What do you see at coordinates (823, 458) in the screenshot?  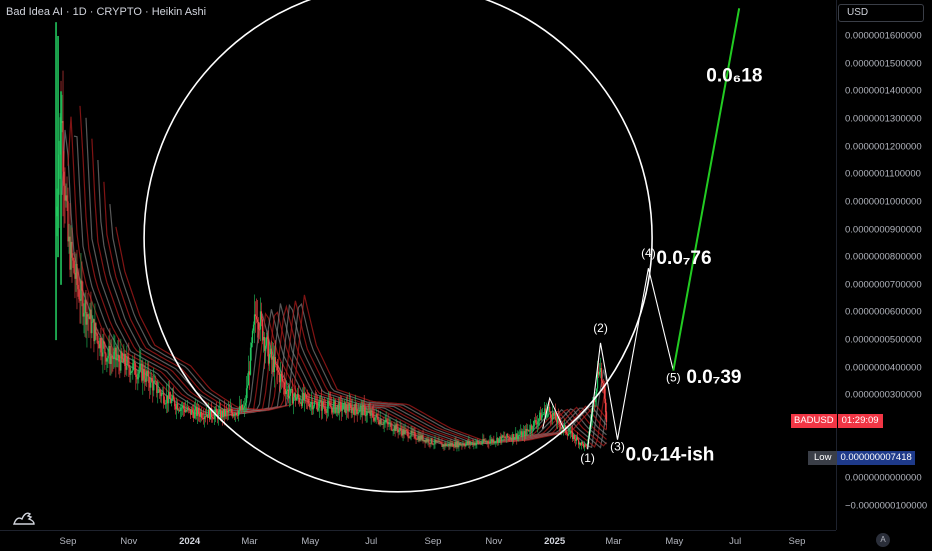 I see `low-label: Low` at bounding box center [823, 458].